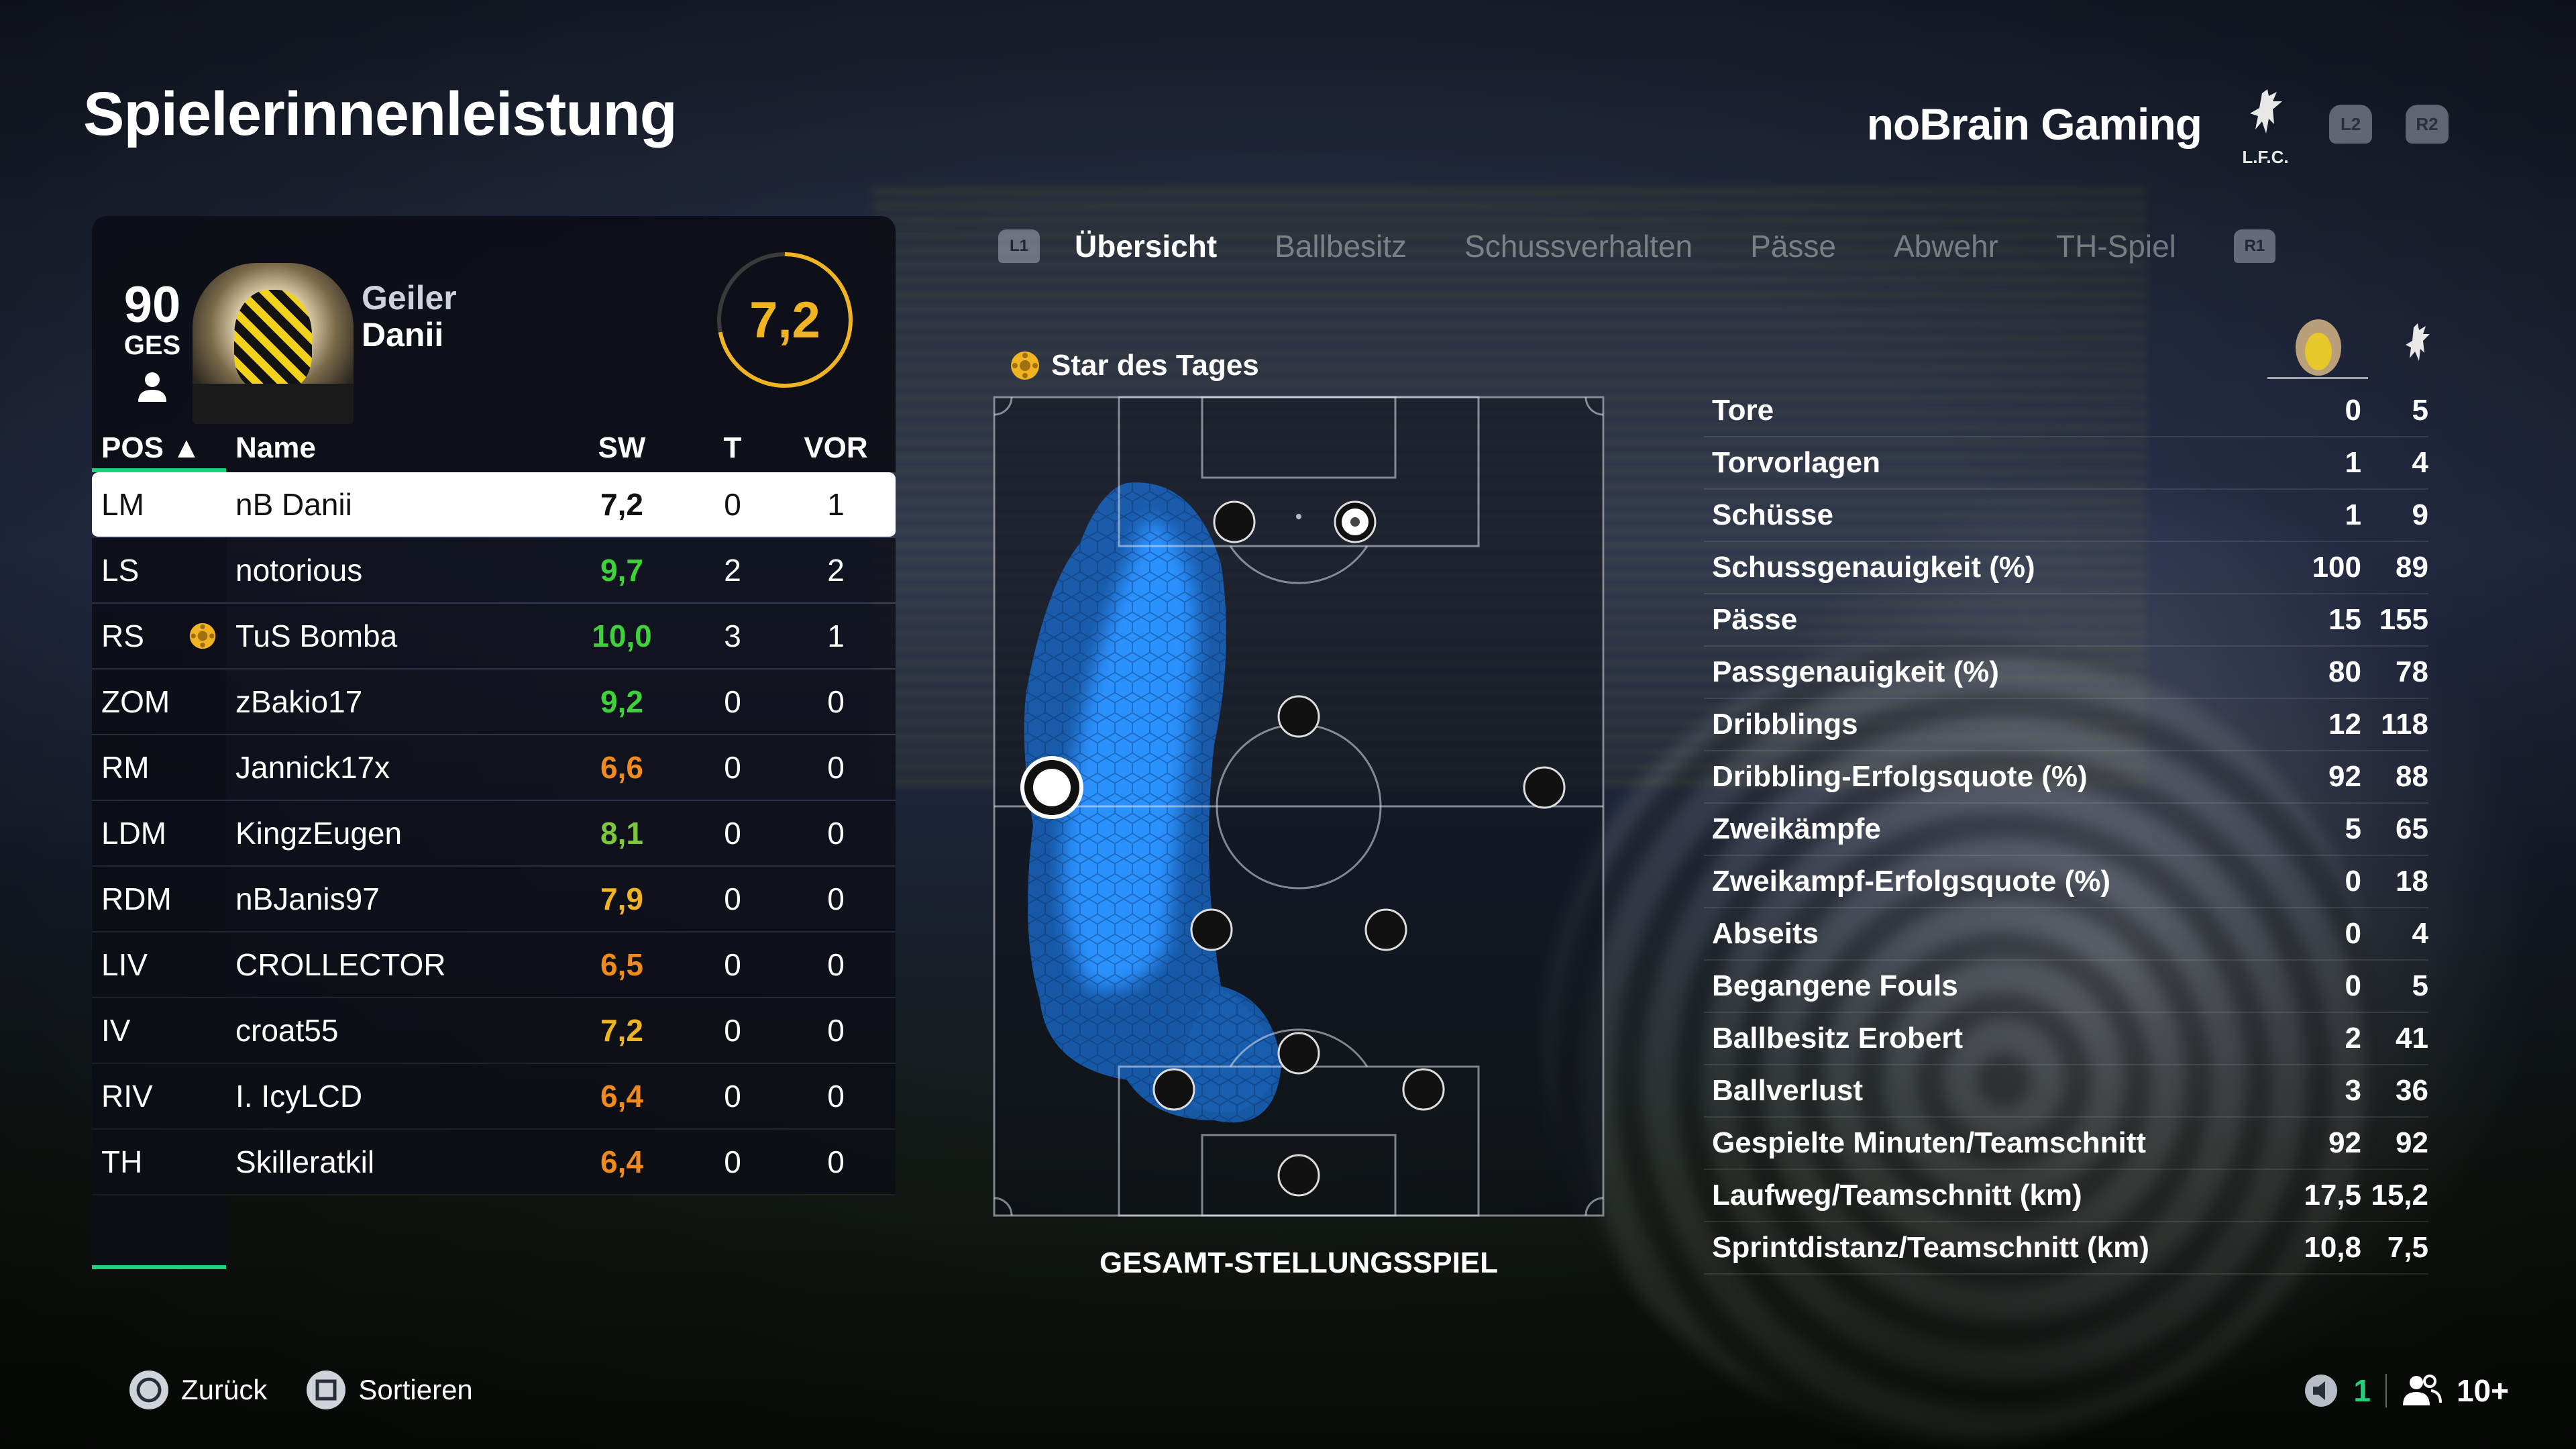  Describe the element at coordinates (732, 636) in the screenshot. I see `row-goals: 3` at that location.